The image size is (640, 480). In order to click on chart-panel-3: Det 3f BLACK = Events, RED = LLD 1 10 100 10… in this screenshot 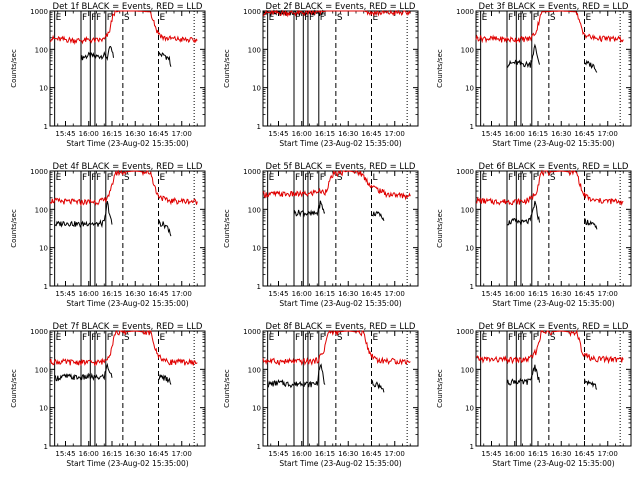, I will do `click(534, 75)`.